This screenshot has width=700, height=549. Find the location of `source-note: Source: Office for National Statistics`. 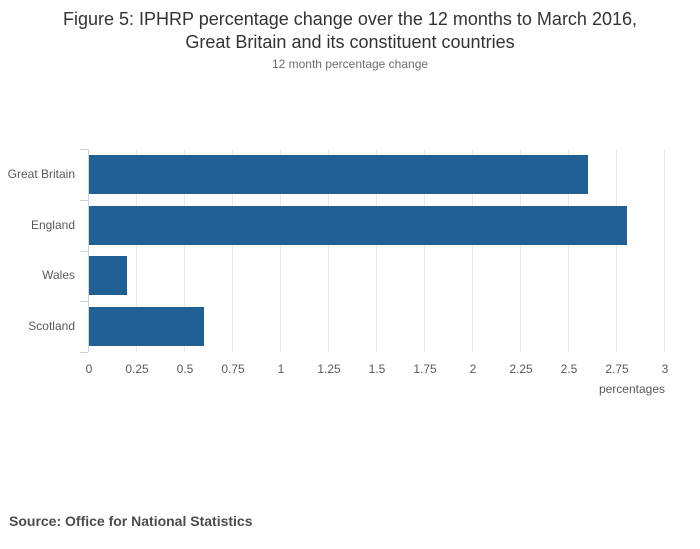

source-note: Source: Office for National Statistics is located at coordinates (131, 521).